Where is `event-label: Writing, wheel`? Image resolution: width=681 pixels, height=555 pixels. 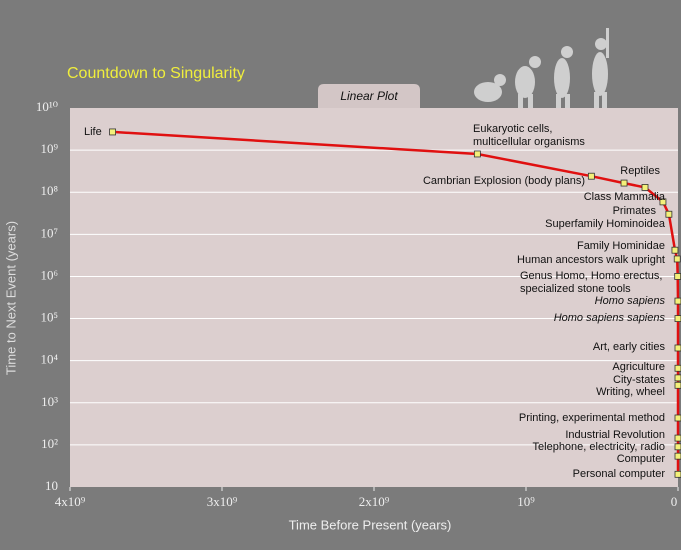 event-label: Writing, wheel is located at coordinates (630, 392).